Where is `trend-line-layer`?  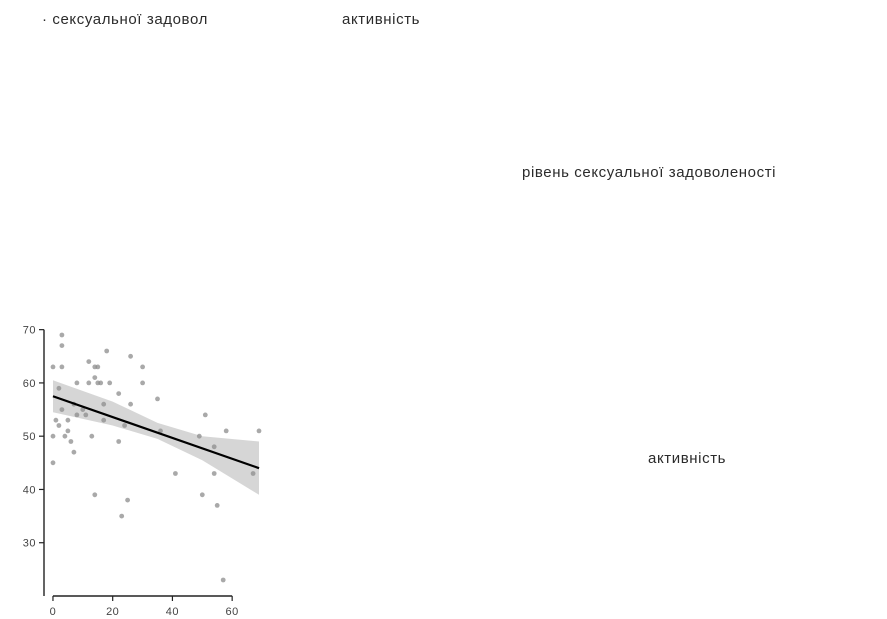
trend-line-layer is located at coordinates (156, 432).